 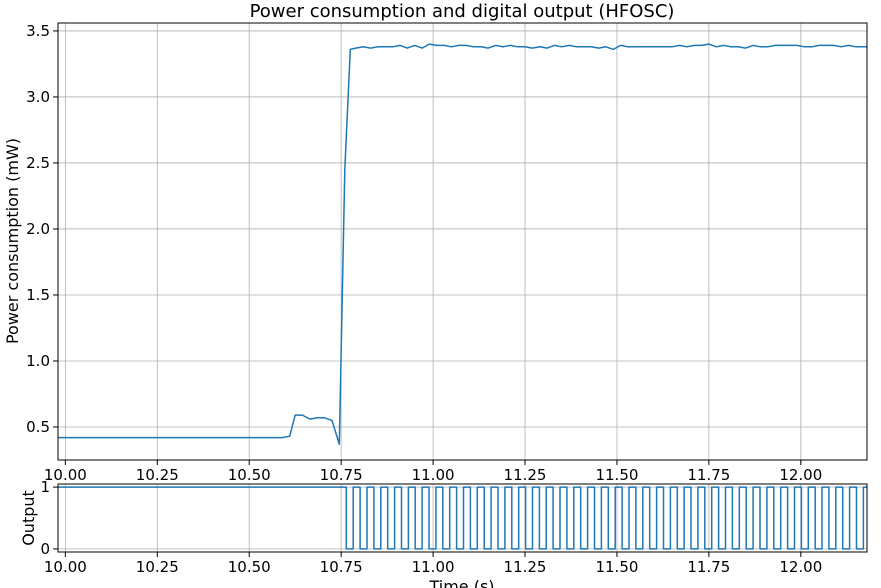 I want to click on output-y-tick-label-0: 0, so click(x=45, y=549).